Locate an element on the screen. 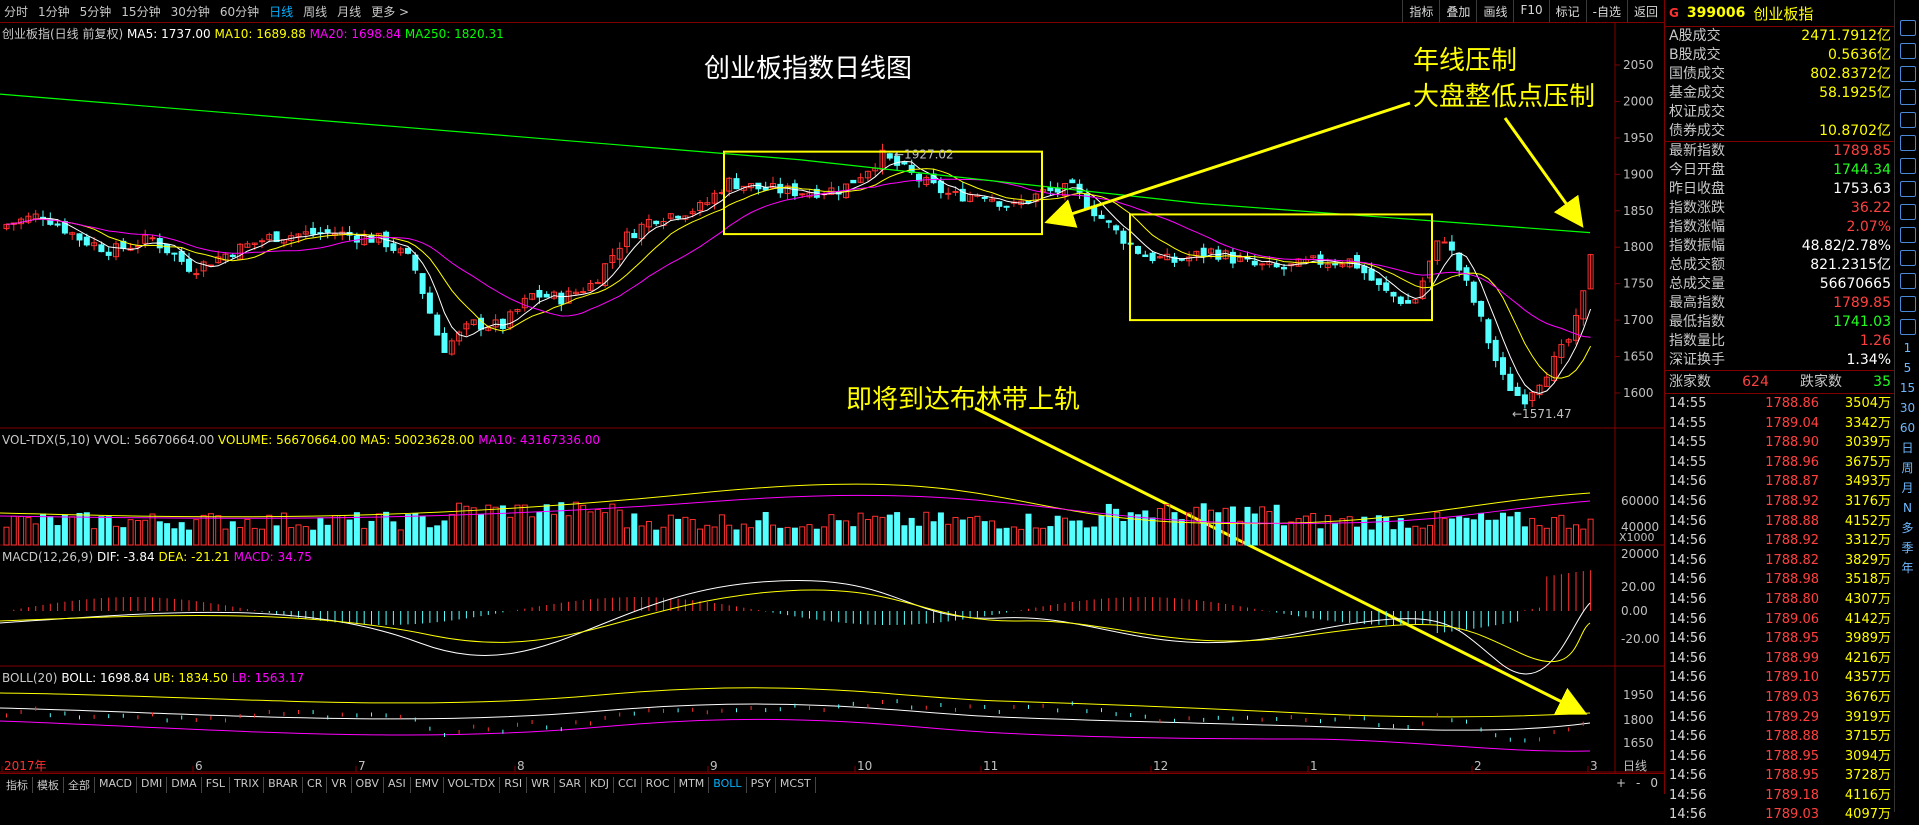 Image resolution: width=1919 pixels, height=825 pixels. indicator-tab-19: CCI is located at coordinates (628, 785).